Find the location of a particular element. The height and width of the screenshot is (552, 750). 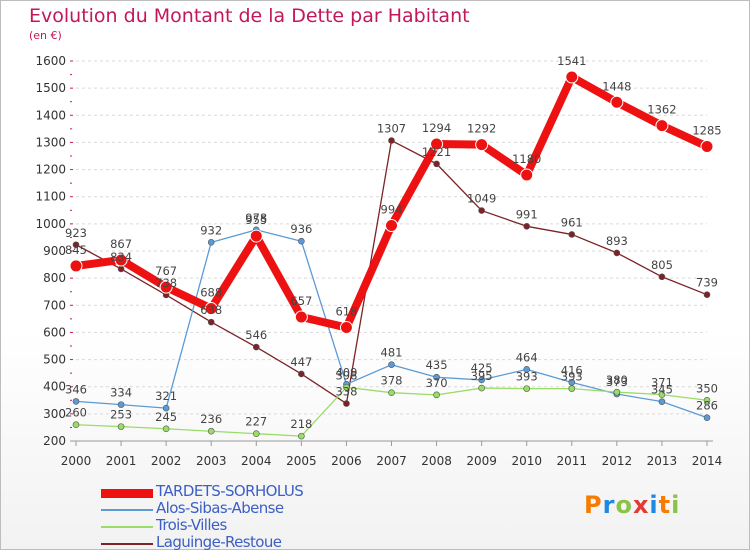

x-tick-label: 2012 is located at coordinates (617, 461).